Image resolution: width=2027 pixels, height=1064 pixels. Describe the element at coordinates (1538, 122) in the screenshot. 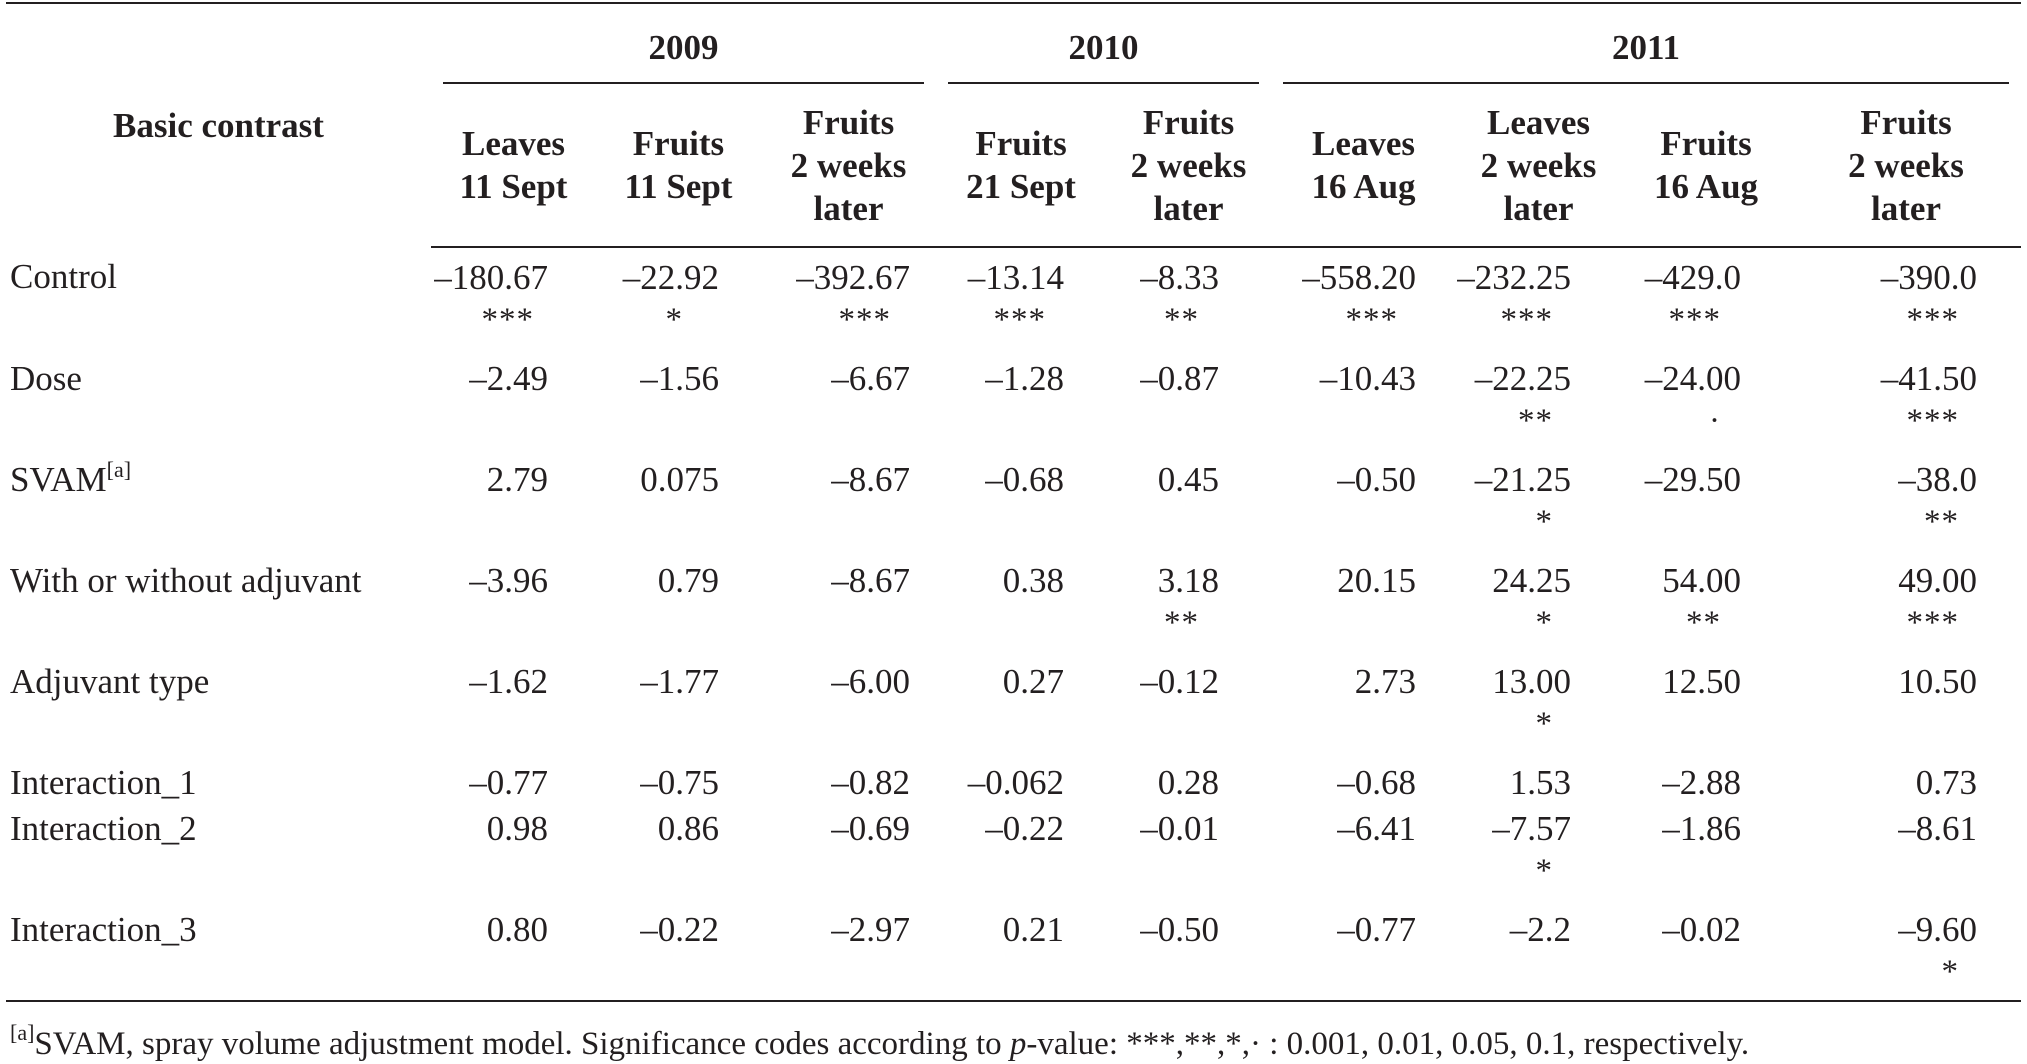

I see `column-header-line: Leaves` at that location.